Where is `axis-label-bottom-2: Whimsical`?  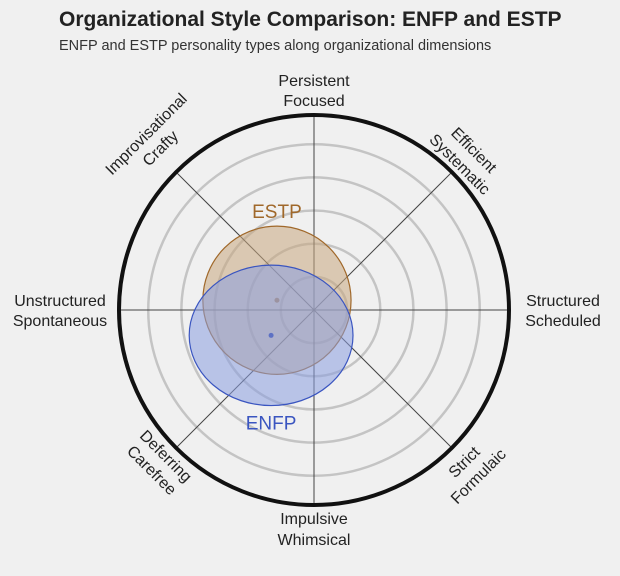
axis-label-bottom-2: Whimsical is located at coordinates (314, 540).